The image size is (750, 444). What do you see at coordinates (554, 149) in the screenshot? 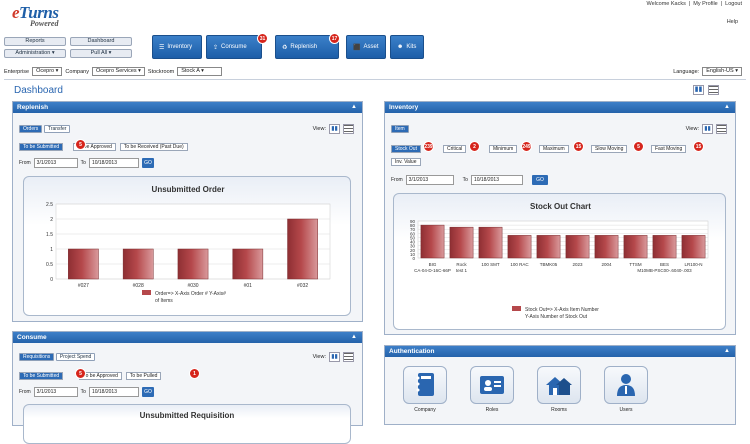
I see `subtab-maximum: Maximum` at bounding box center [554, 149].